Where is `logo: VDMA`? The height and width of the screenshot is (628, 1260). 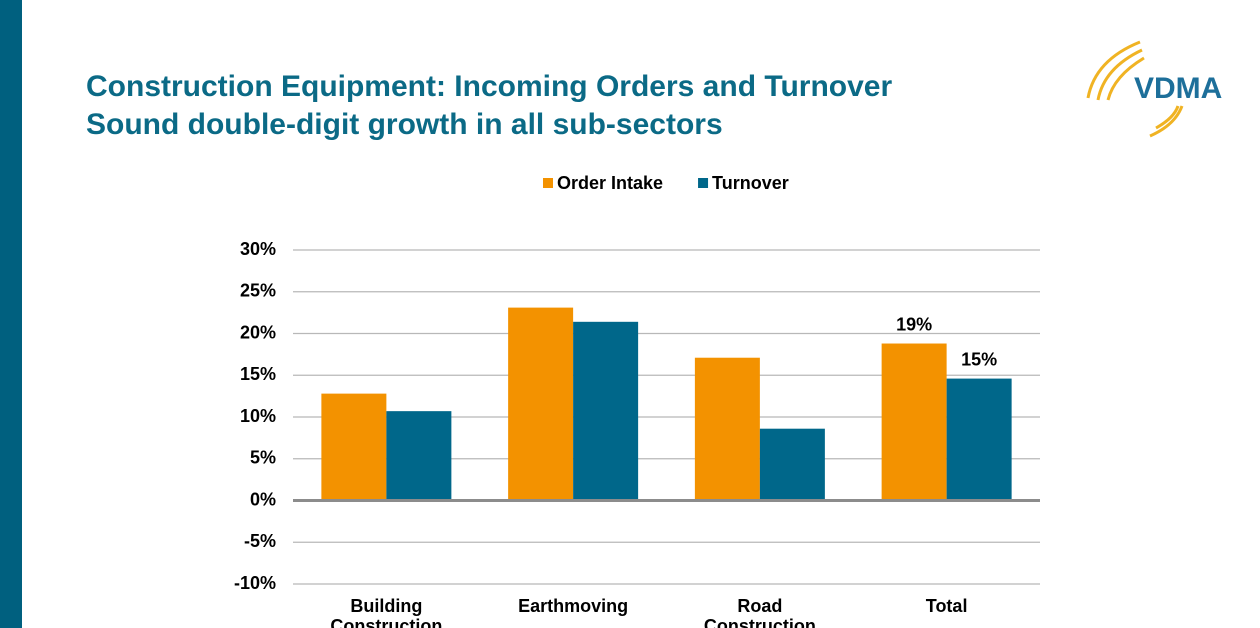
logo: VDMA is located at coordinates (1154, 89).